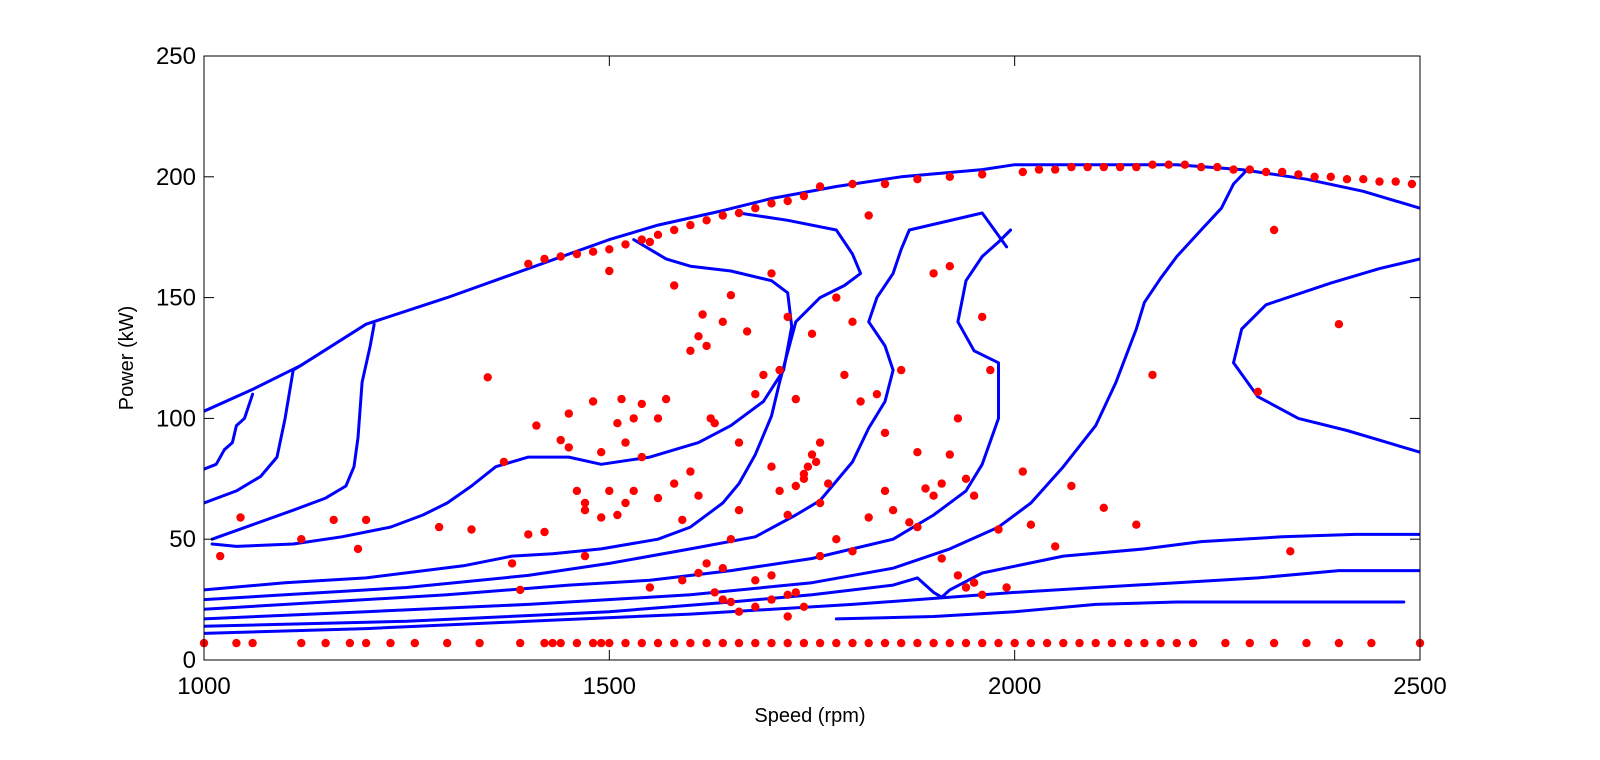  I want to click on y-tick-label: 200, so click(176, 177).